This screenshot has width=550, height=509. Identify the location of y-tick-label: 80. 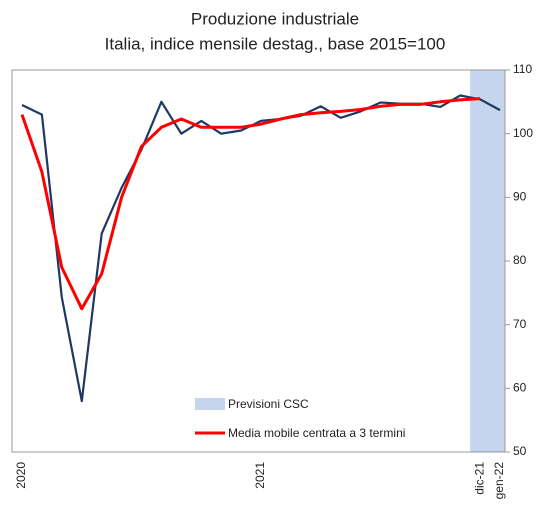
(520, 260).